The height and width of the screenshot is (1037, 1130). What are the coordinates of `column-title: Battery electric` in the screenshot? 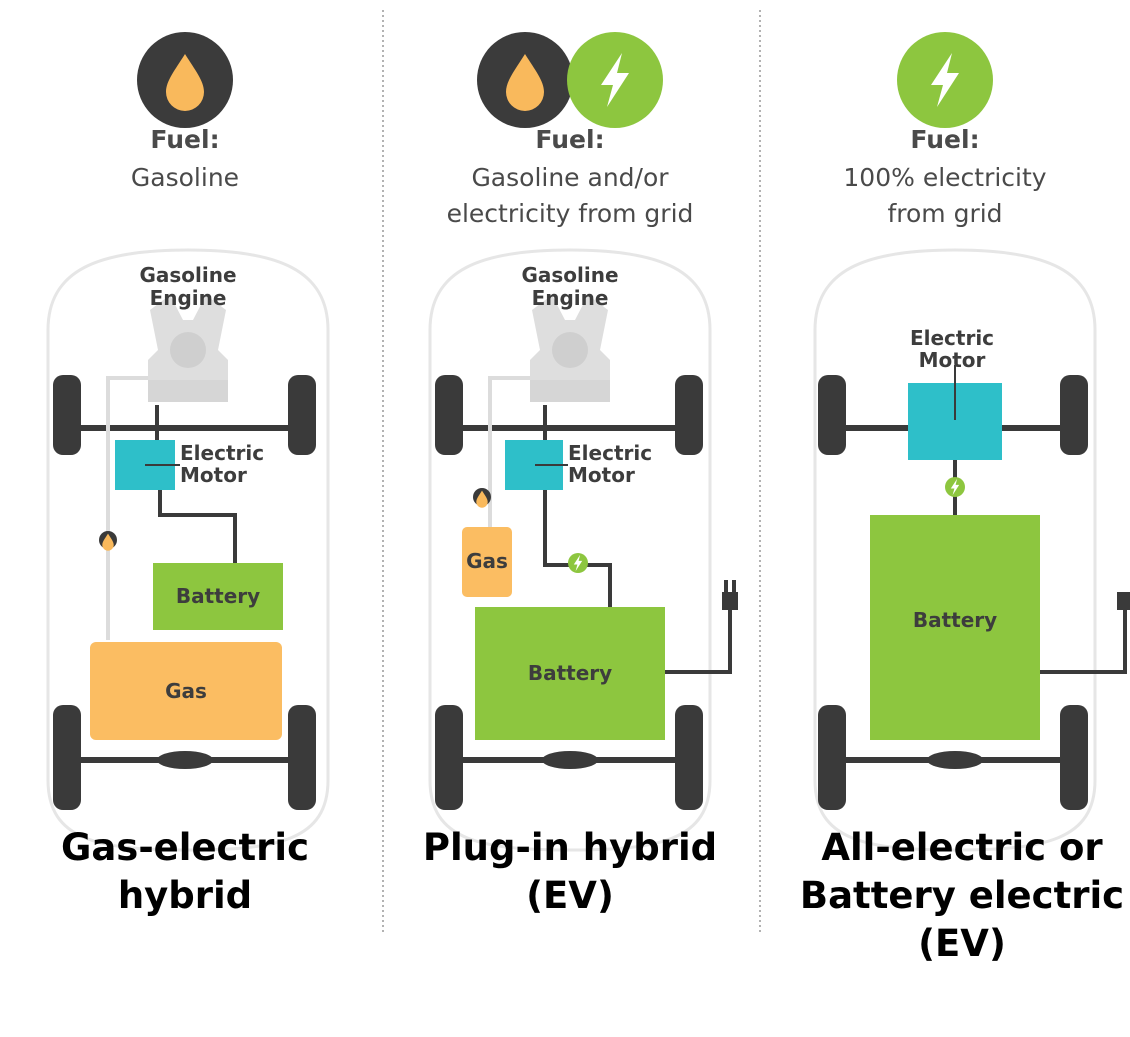 It's located at (962, 895).